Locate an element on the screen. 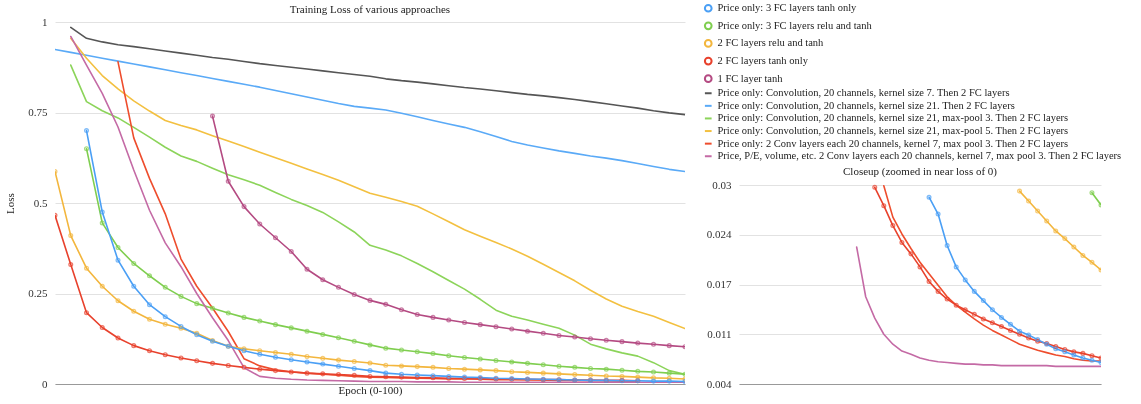 The height and width of the screenshot is (404, 1141). y-tick-label: 0.75 is located at coordinates (38, 112).